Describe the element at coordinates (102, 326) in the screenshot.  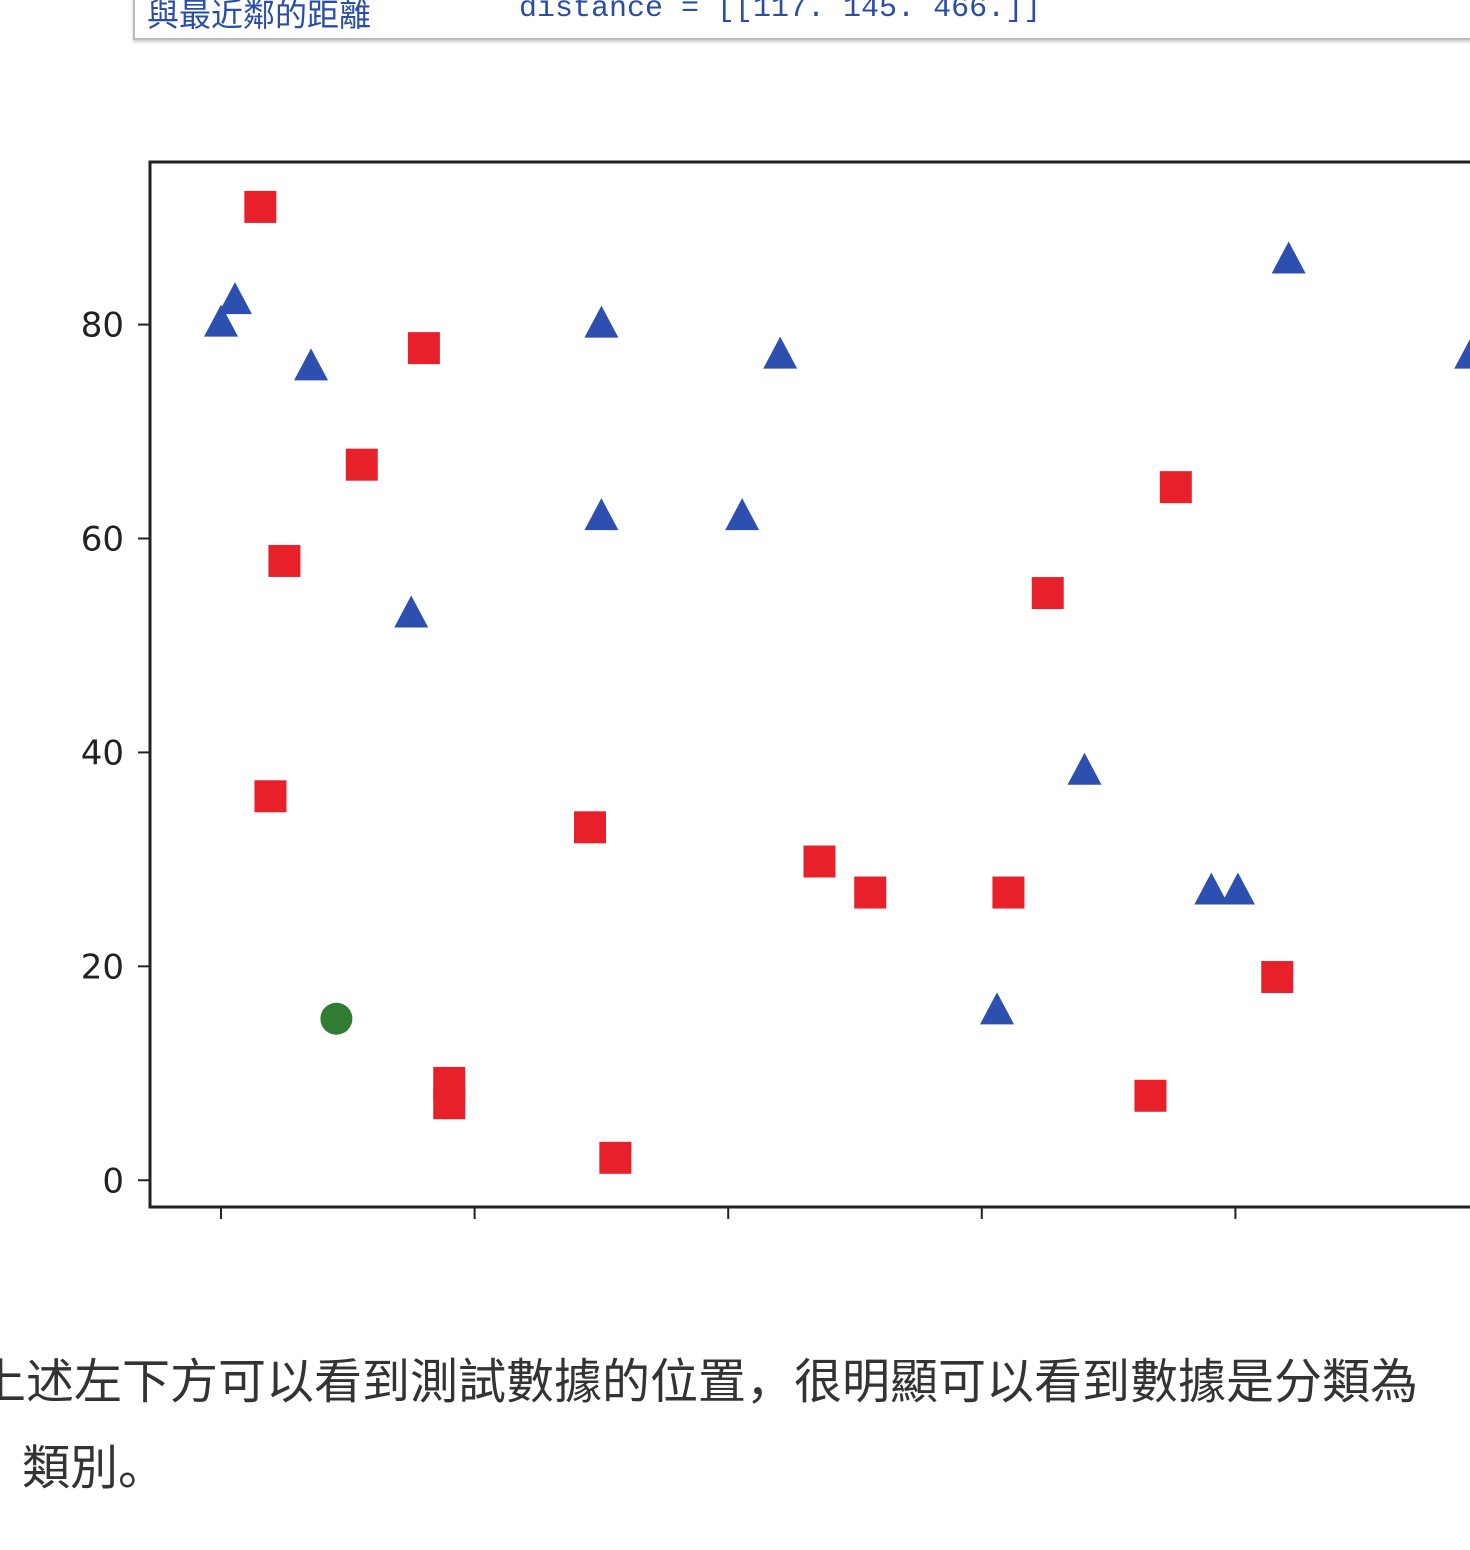
I see `y-tick-label: 80` at that location.